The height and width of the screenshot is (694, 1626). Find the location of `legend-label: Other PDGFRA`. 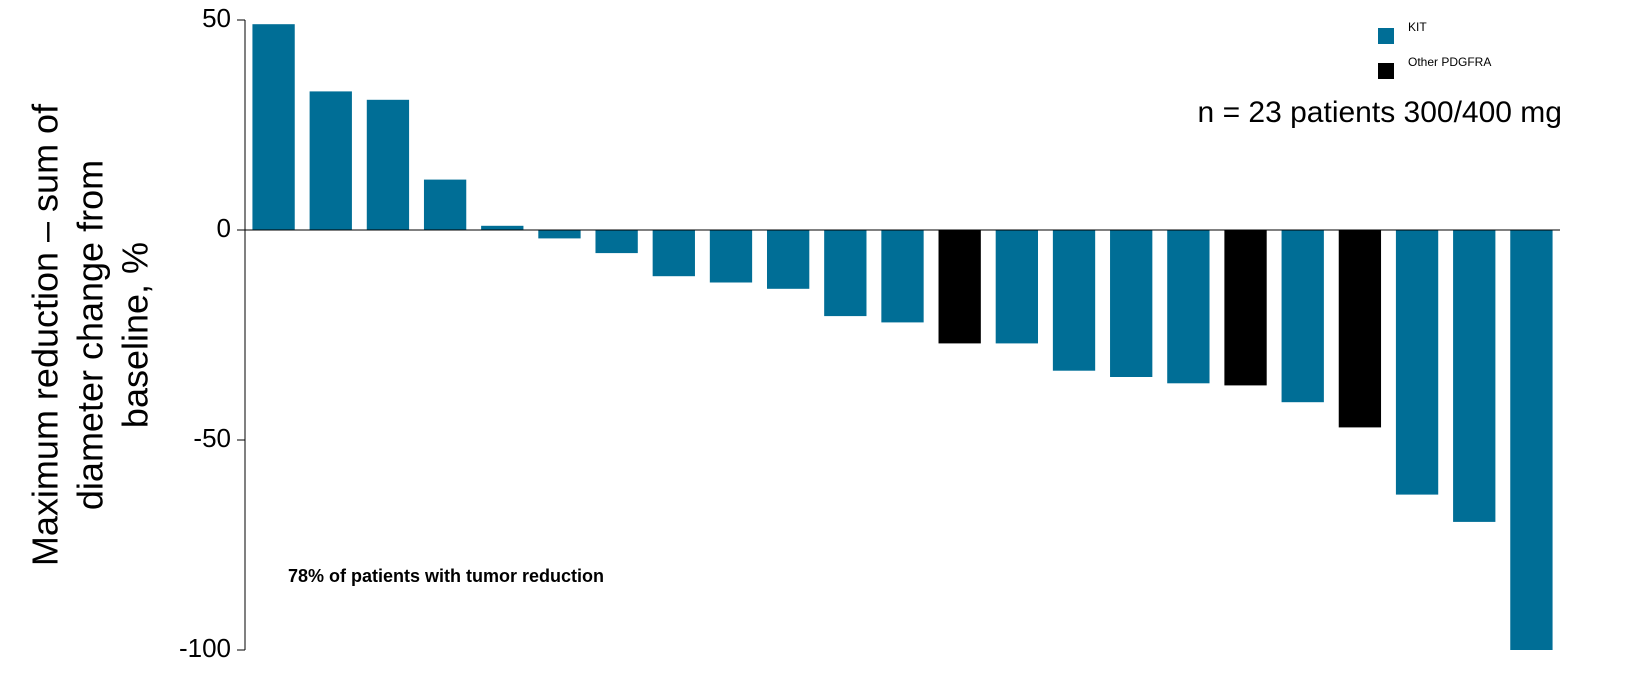

legend-label: Other PDGFRA is located at coordinates (1449, 62).